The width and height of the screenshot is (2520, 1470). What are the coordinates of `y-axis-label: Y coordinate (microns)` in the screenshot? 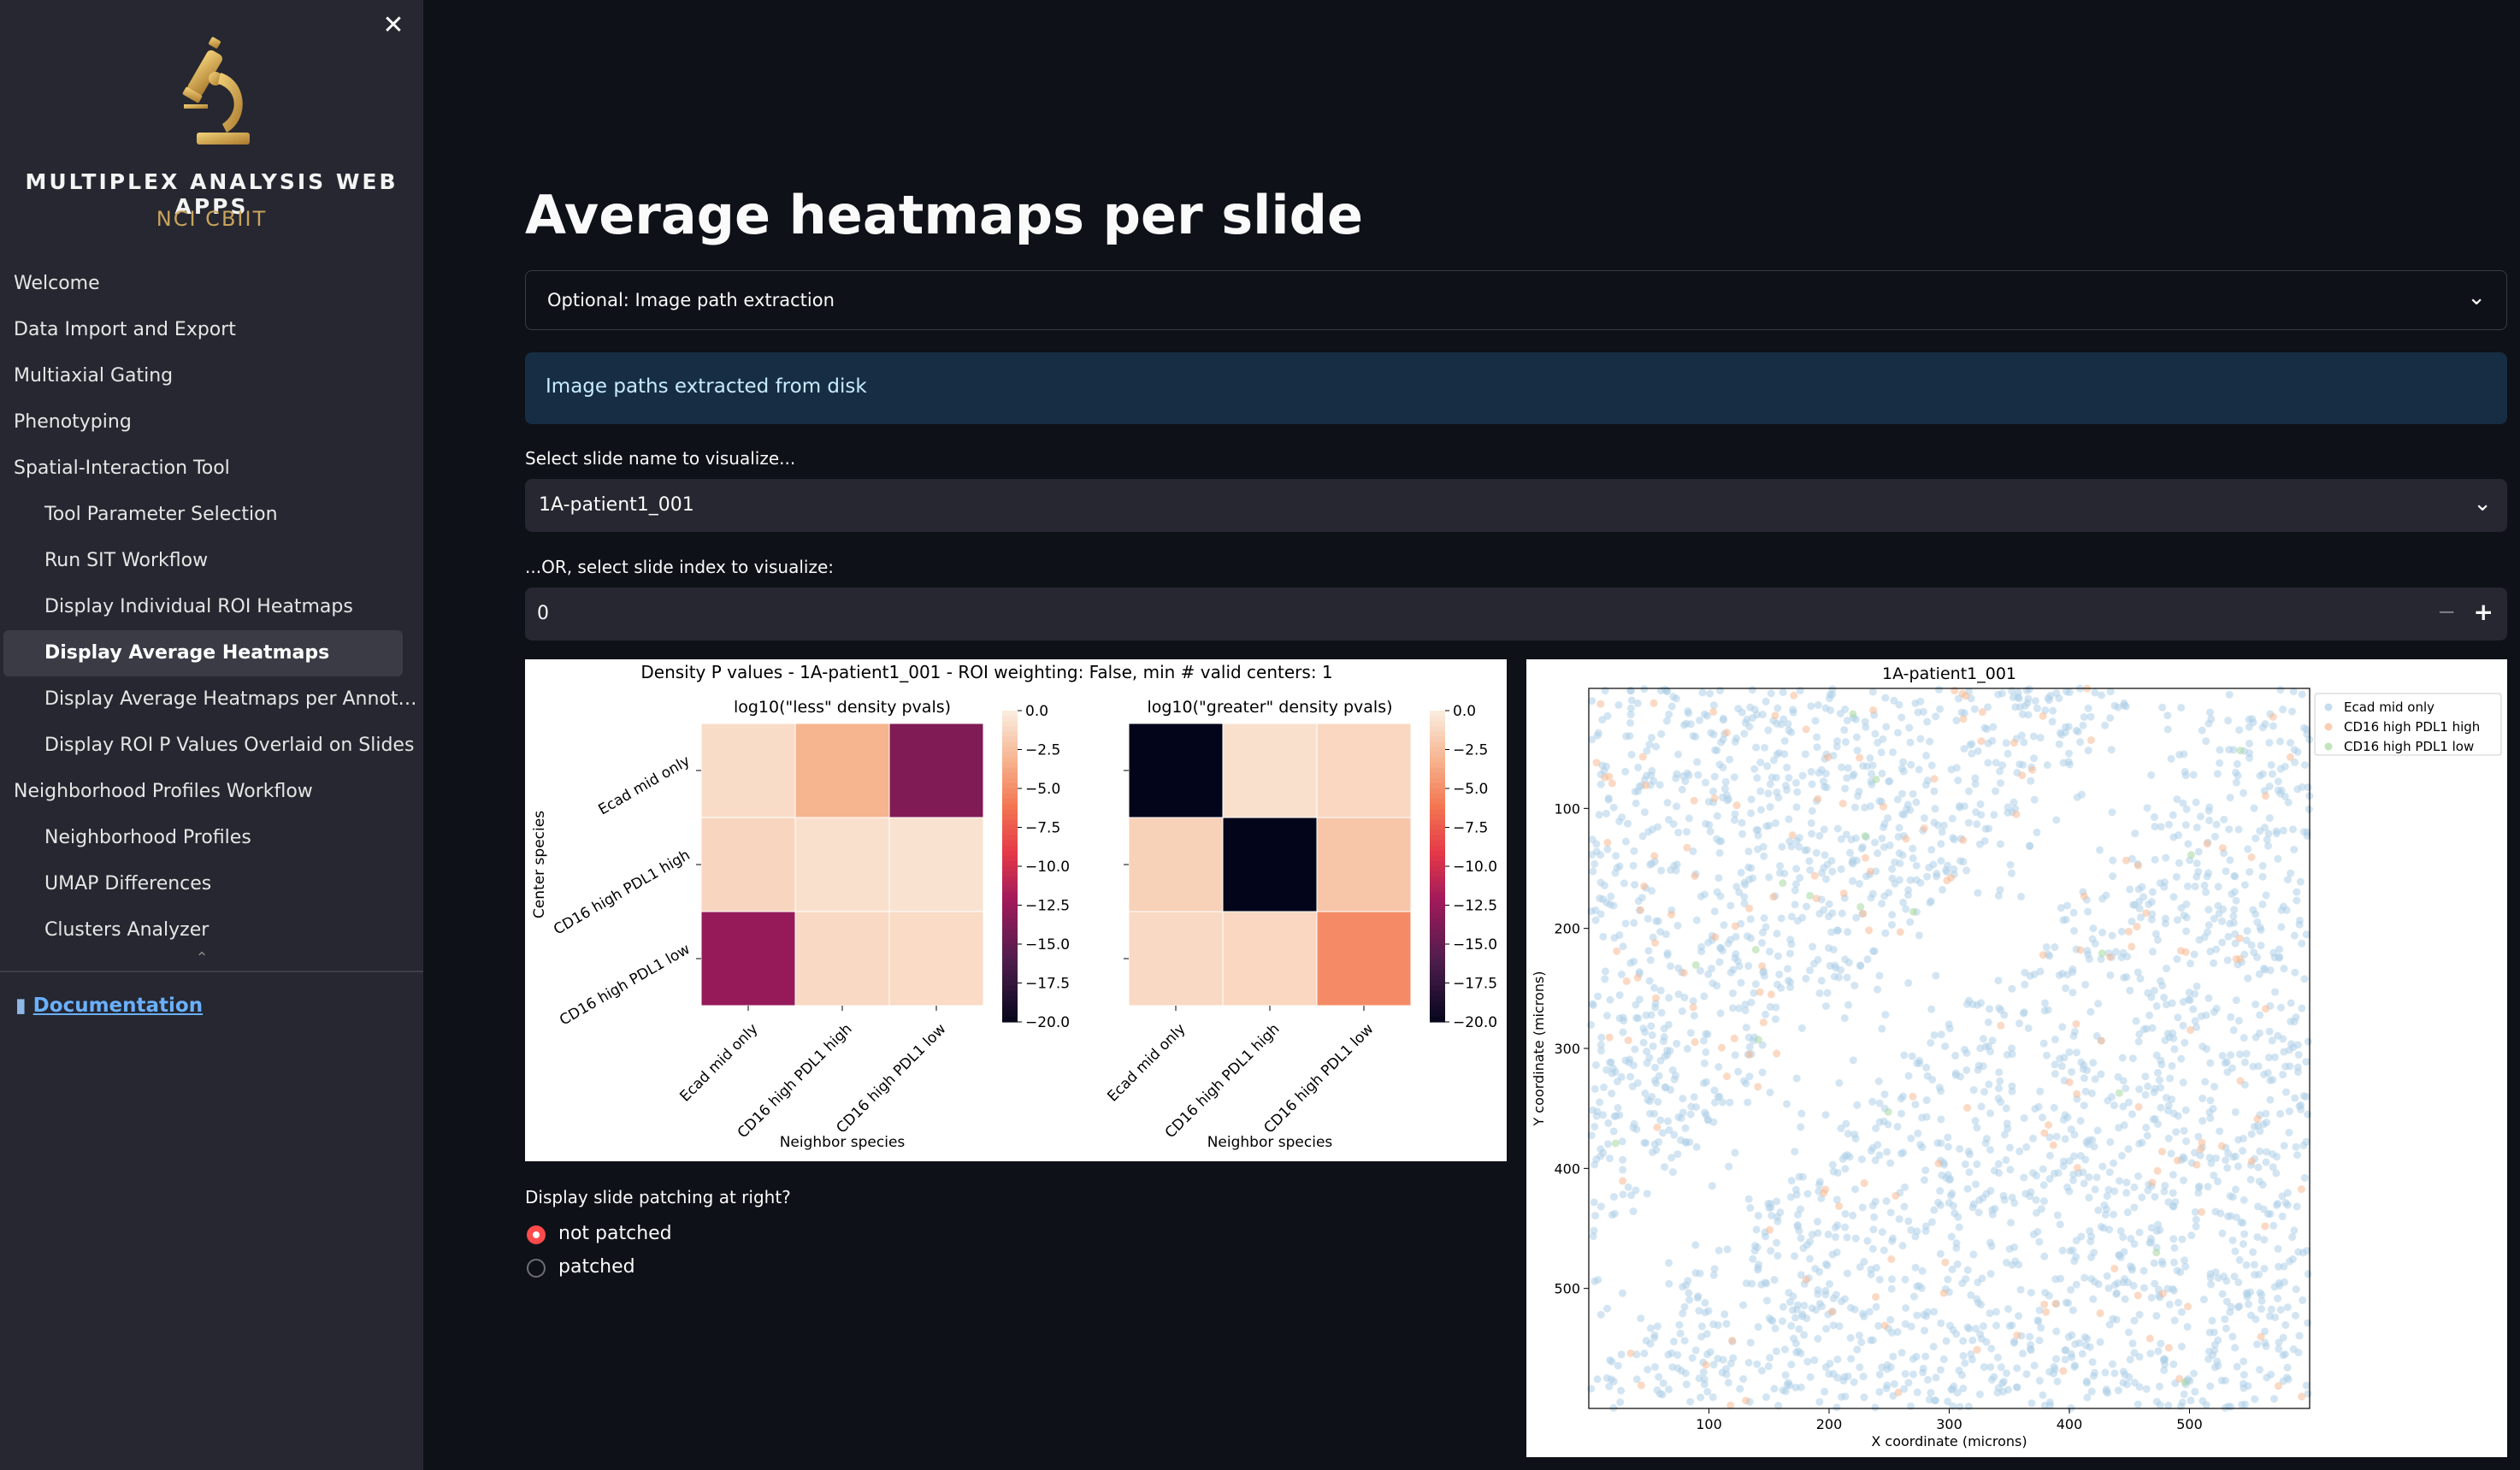 It's located at (1539, 1049).